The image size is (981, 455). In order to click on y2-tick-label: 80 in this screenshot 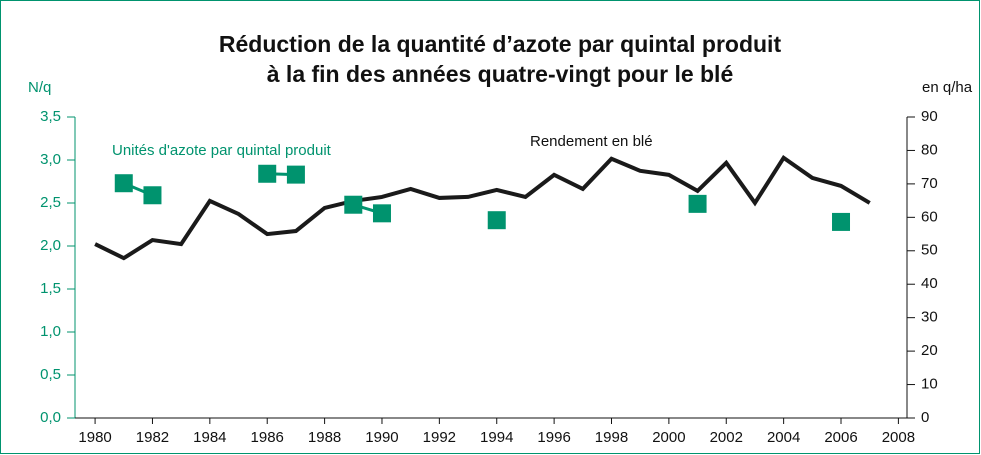, I will do `click(929, 149)`.